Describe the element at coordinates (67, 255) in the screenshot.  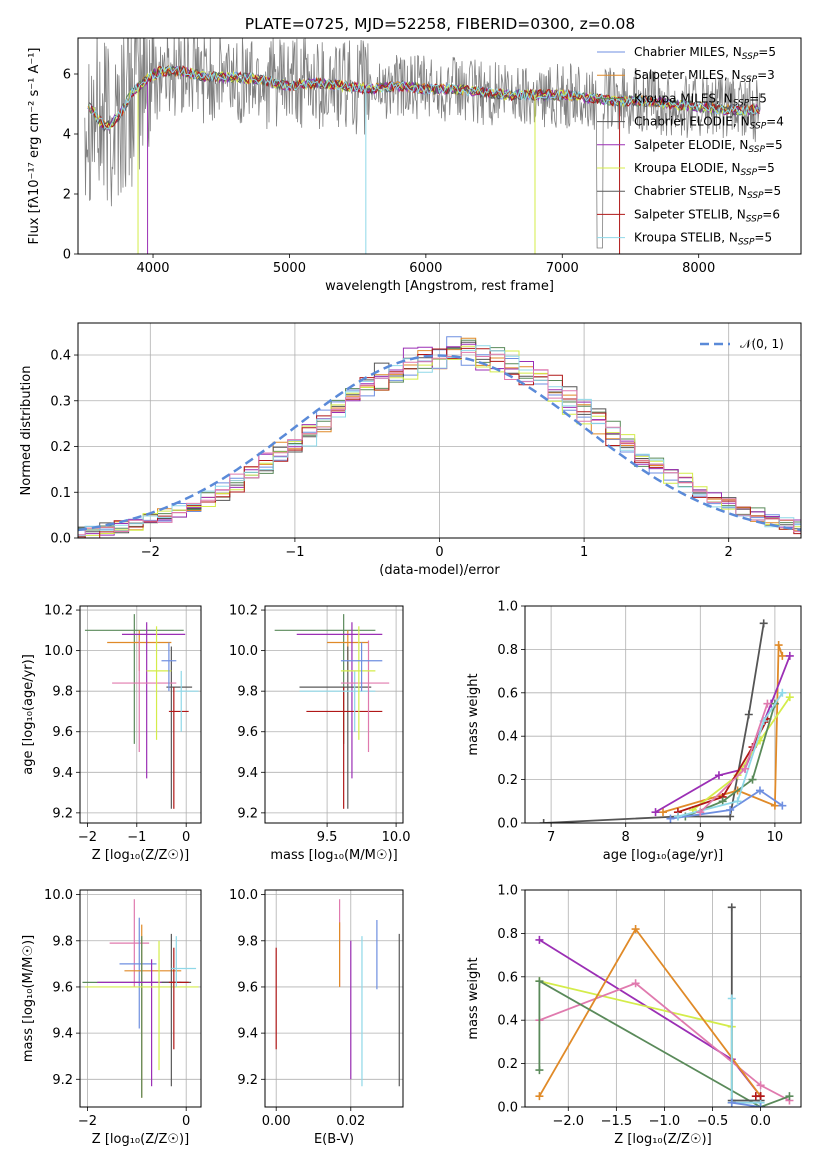
I see `y-tick-label: 0` at that location.